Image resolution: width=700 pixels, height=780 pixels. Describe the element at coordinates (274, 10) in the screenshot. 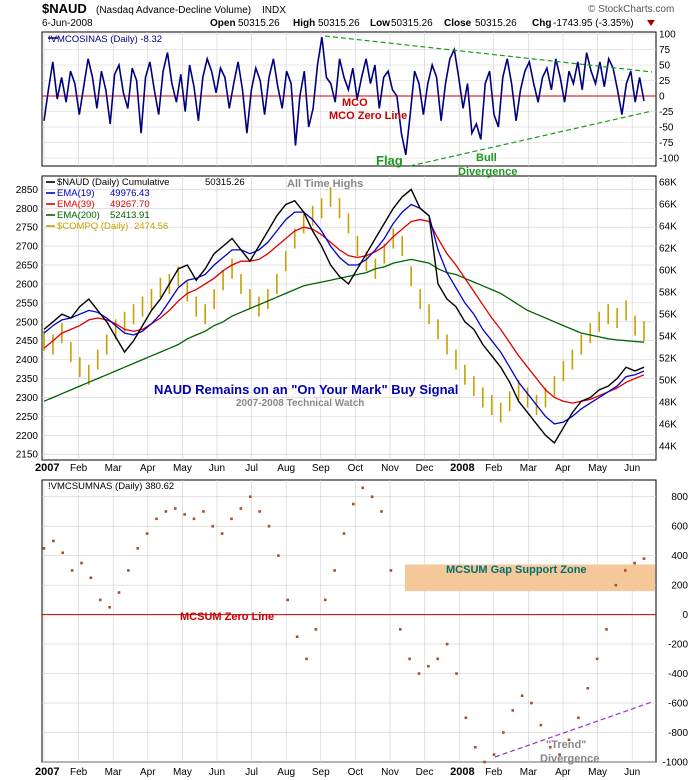

I see `chart-exchange: INDX` at that location.